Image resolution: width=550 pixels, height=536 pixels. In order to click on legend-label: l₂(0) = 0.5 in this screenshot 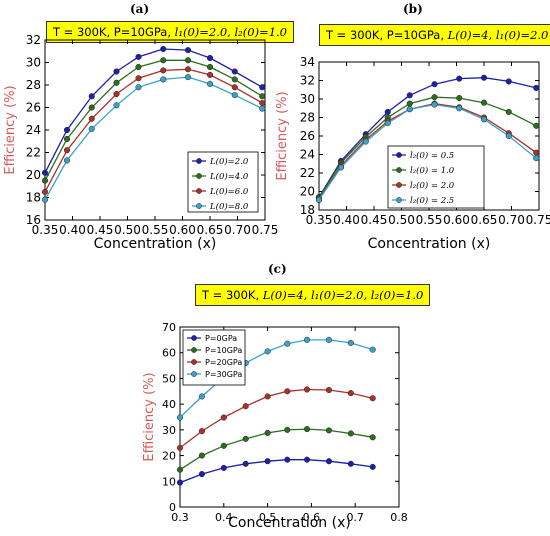, I will do `click(432, 155)`.